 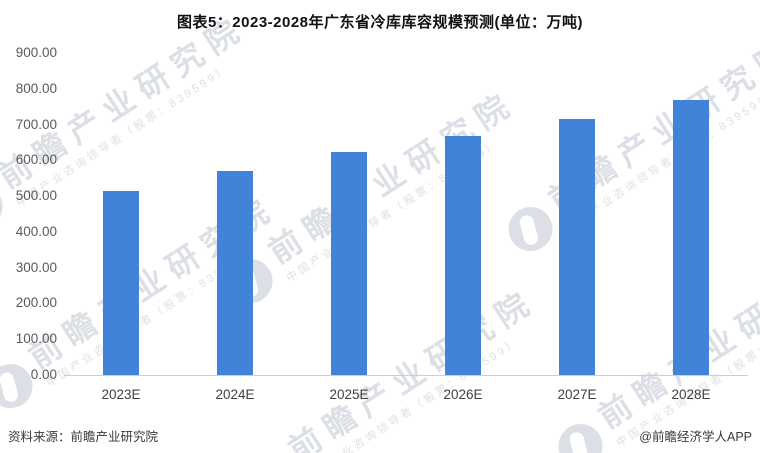 I want to click on x-axis-line, so click(x=406, y=375).